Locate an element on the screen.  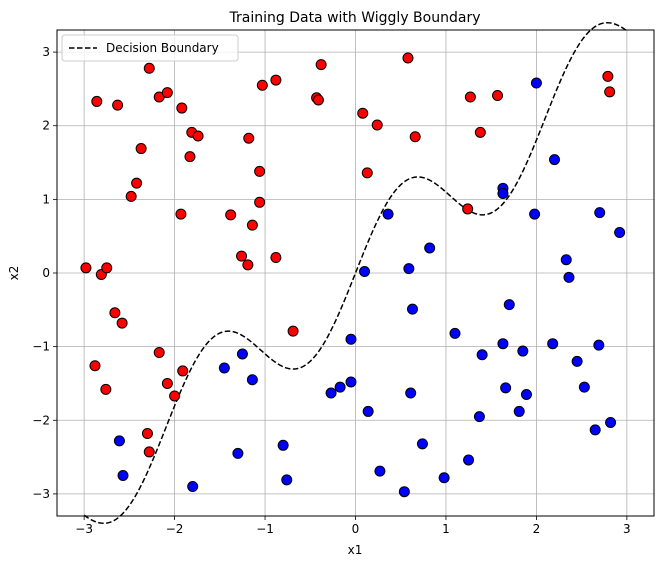
y-tick-label: 3 is located at coordinates (46, 52).